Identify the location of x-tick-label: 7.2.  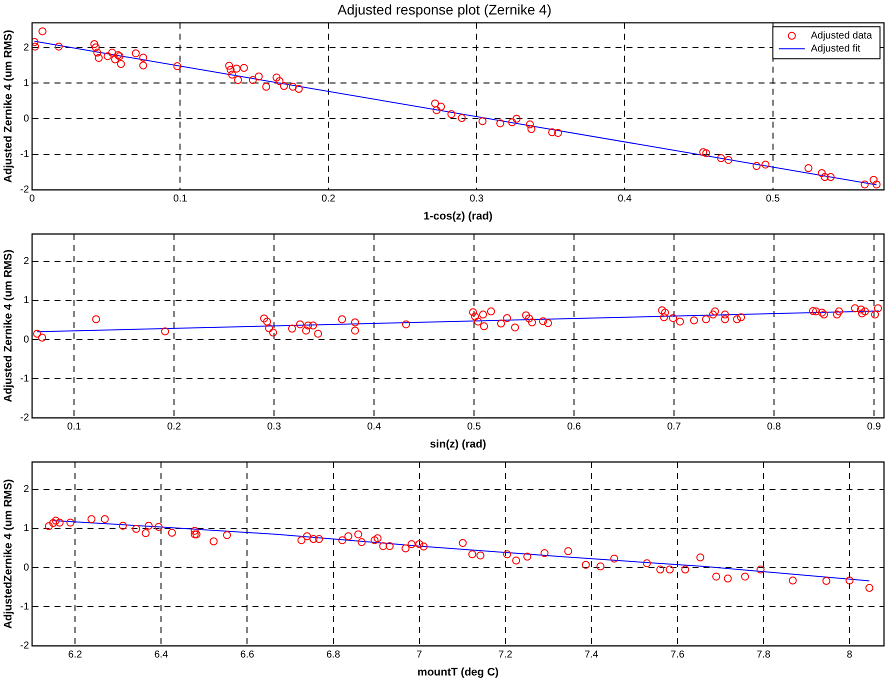
(505, 655).